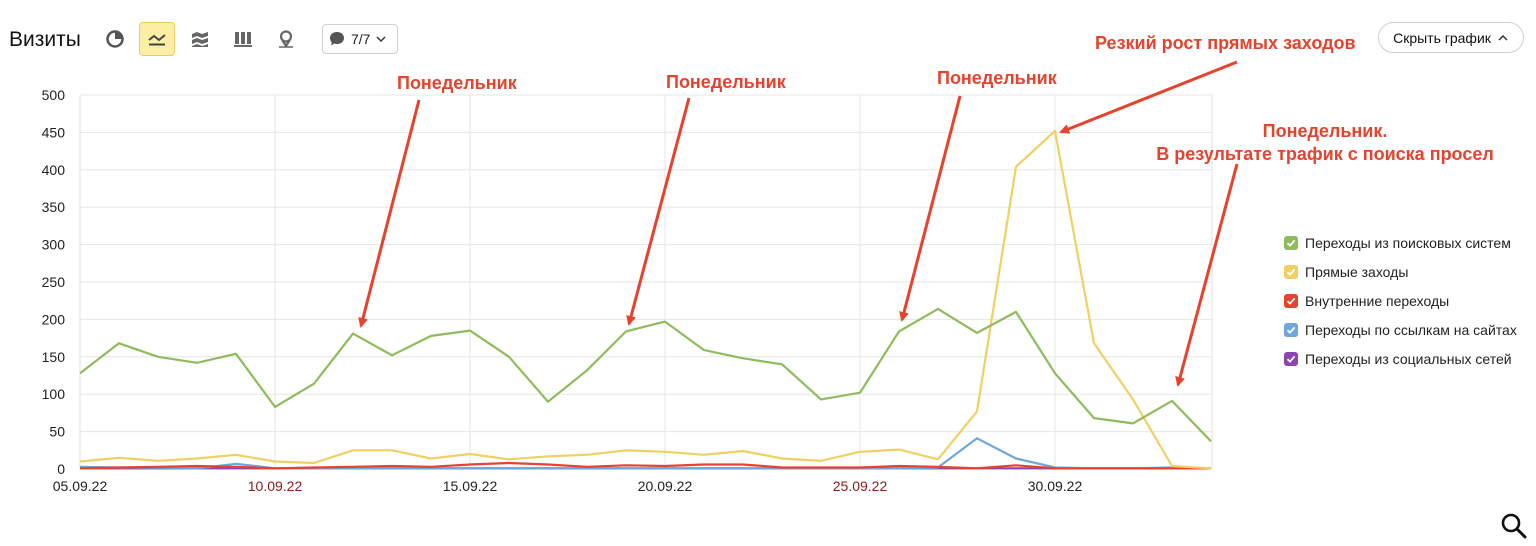  Describe the element at coordinates (997, 78) in the screenshot. I see `annotation-monday-3: Понедельник` at that location.